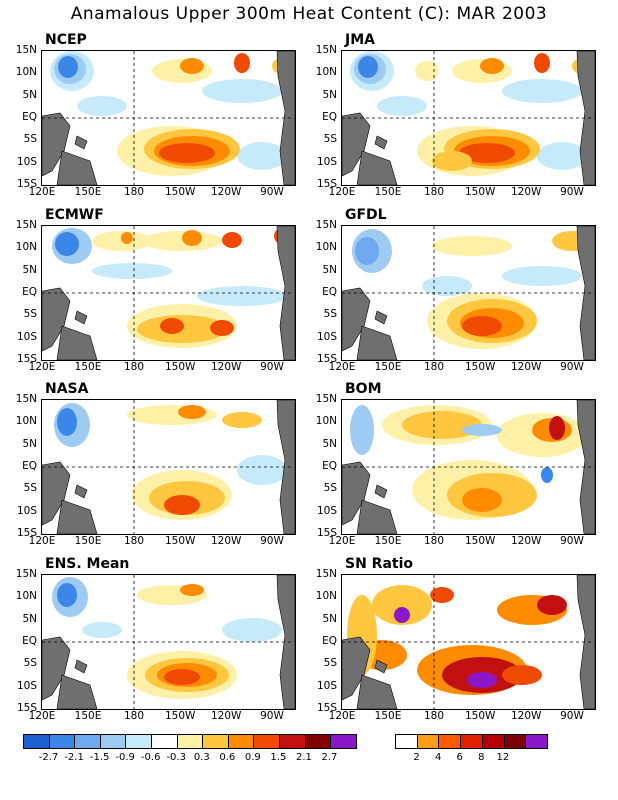  Describe the element at coordinates (252, 757) in the screenshot. I see `colorbar-tick-label: 0.9` at that location.